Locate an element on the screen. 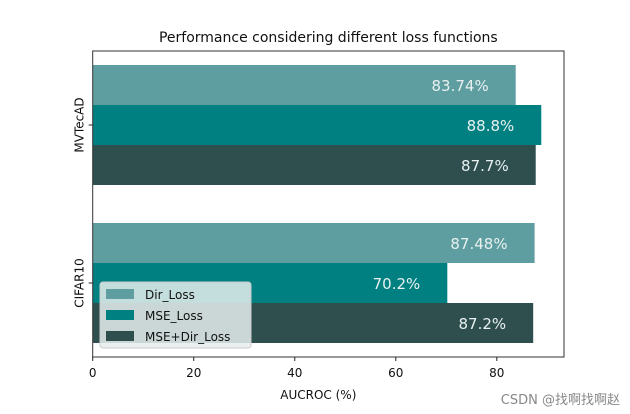  x-tick-label: 80 is located at coordinates (496, 373).